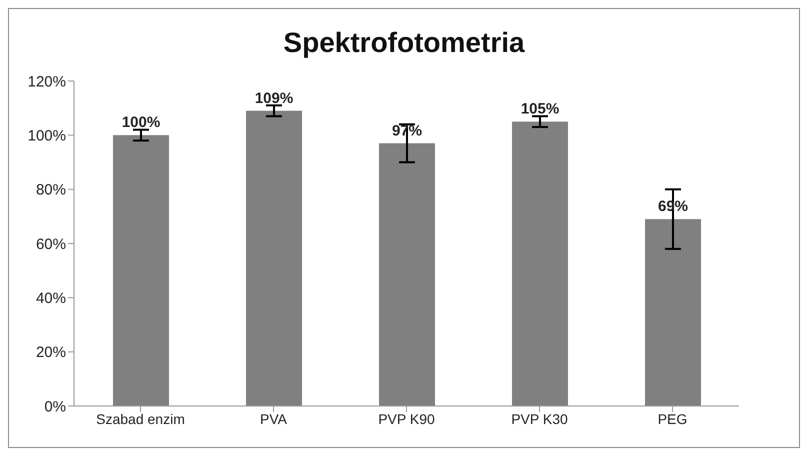 The width and height of the screenshot is (808, 456). Describe the element at coordinates (540, 109) in the screenshot. I see `data-label: 105%` at that location.